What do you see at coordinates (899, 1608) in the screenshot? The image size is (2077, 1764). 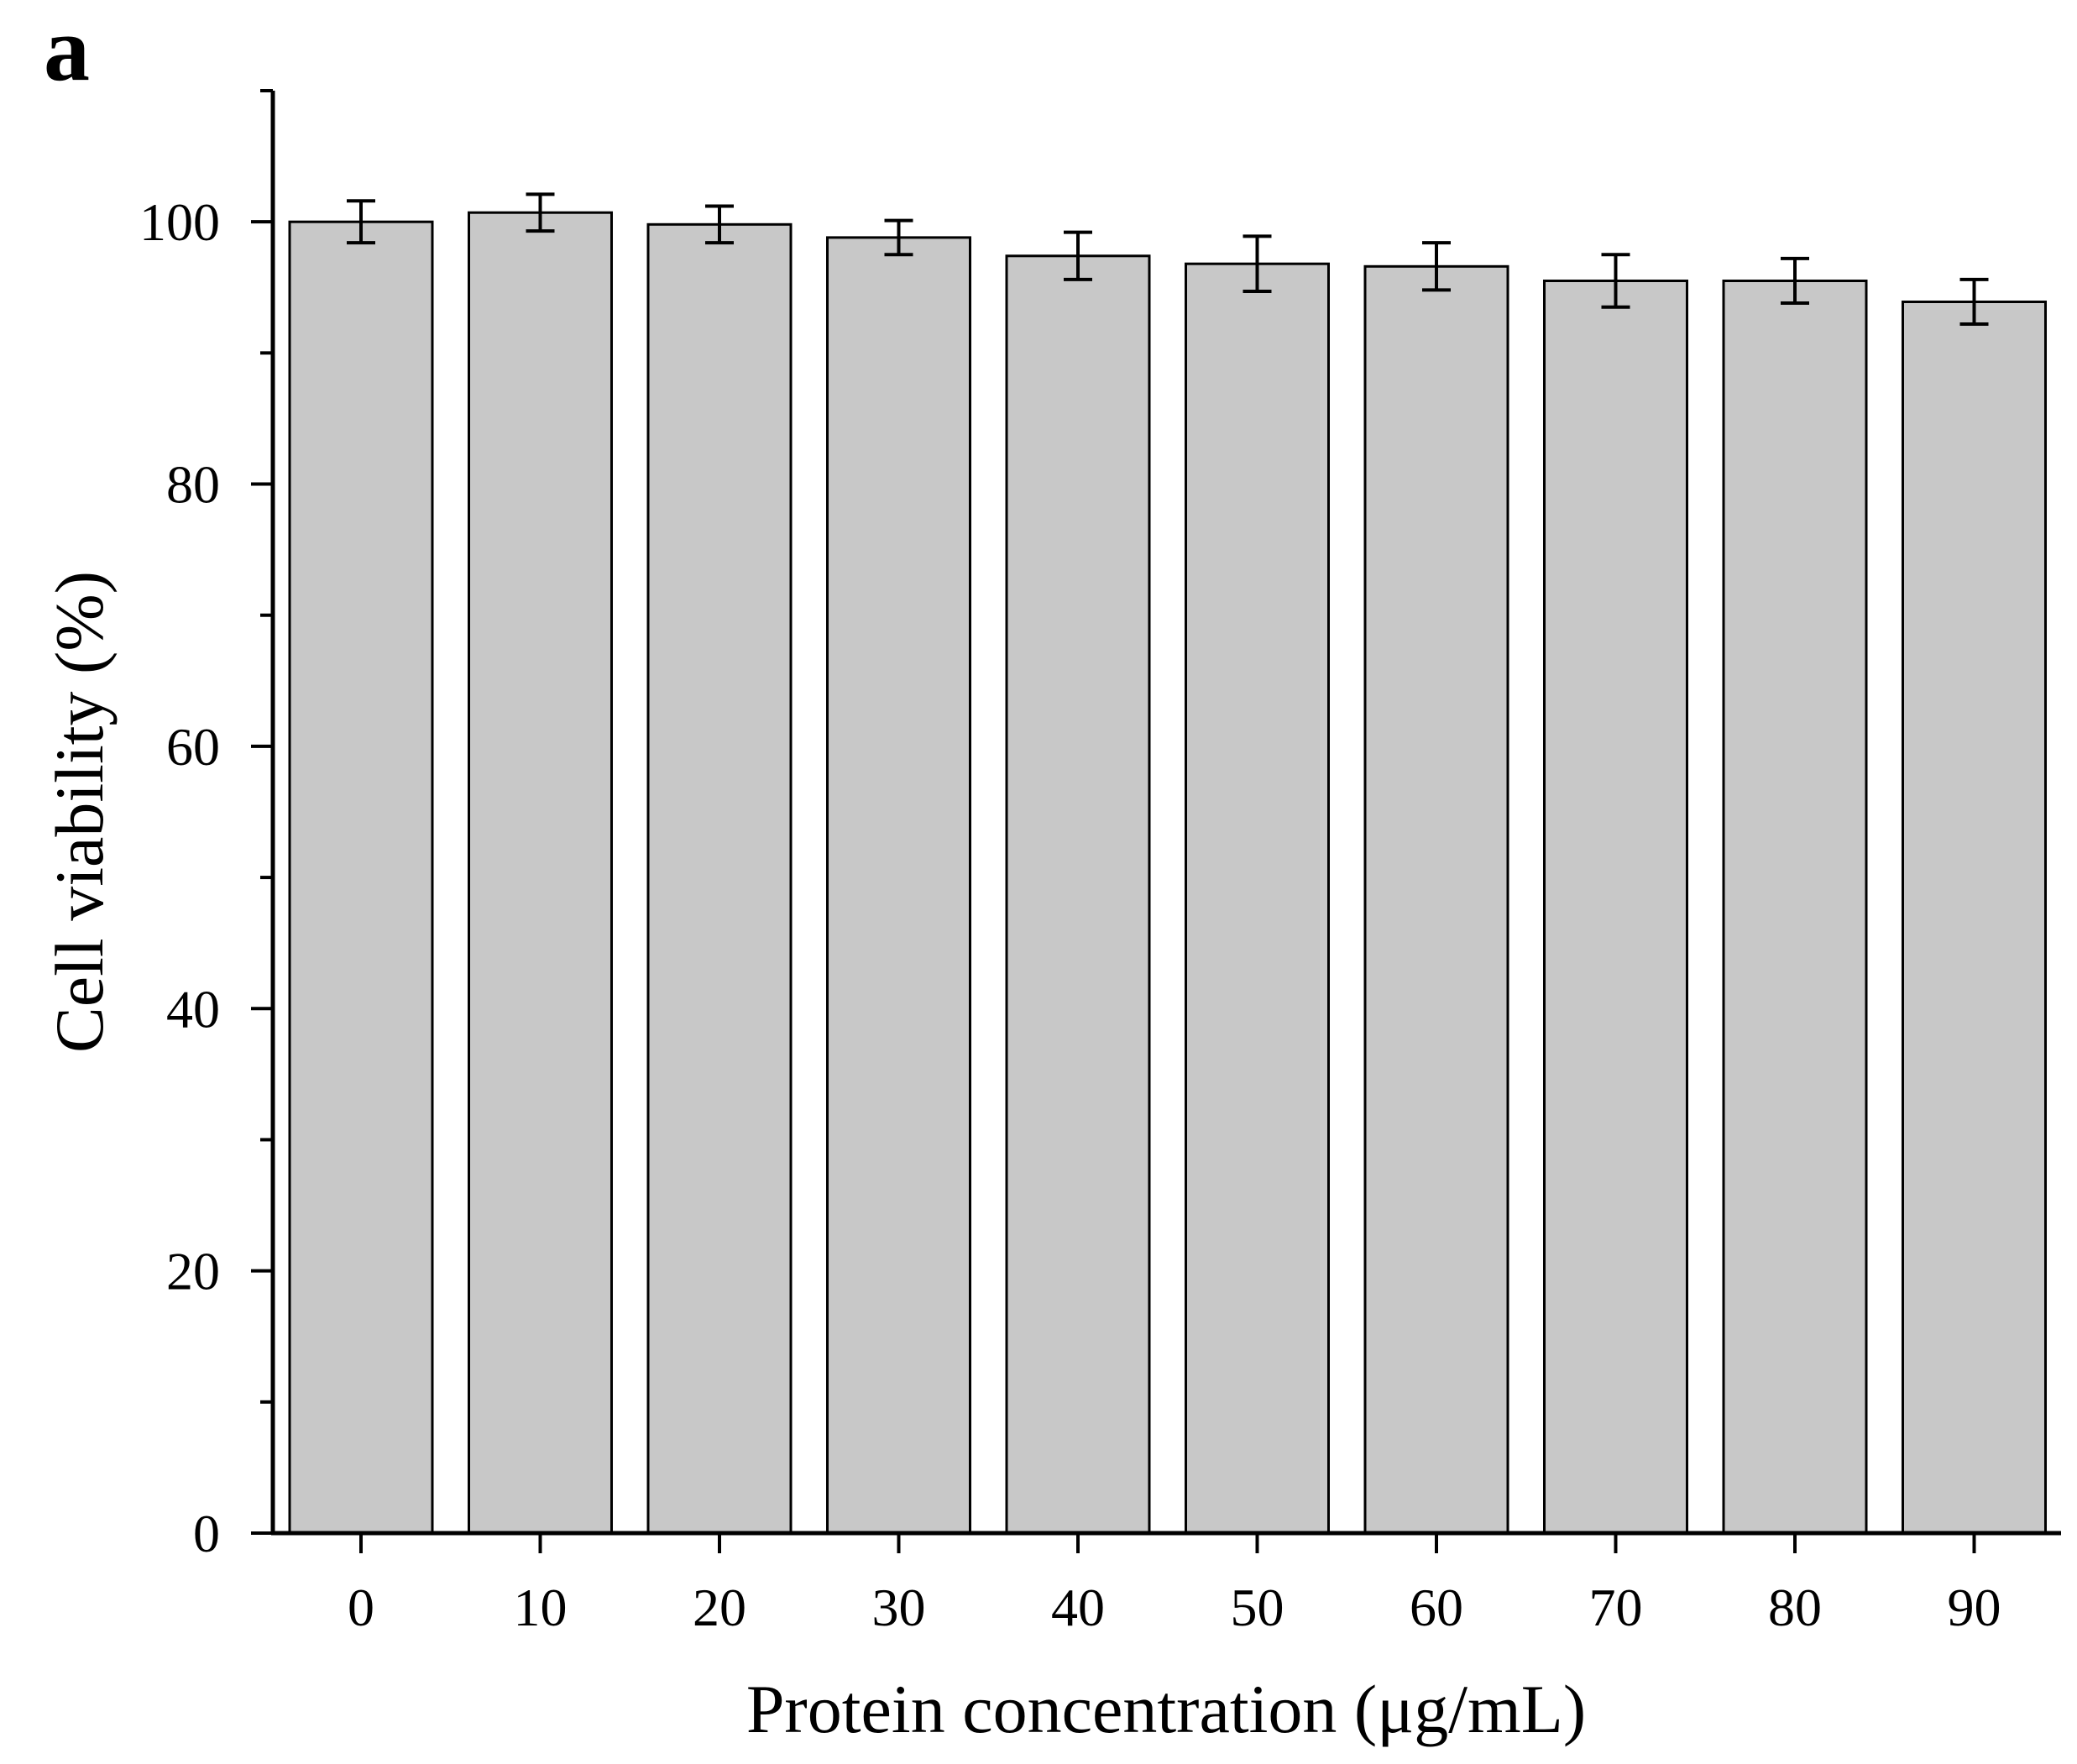 I see `x-tick-label-30: 30` at bounding box center [899, 1608].